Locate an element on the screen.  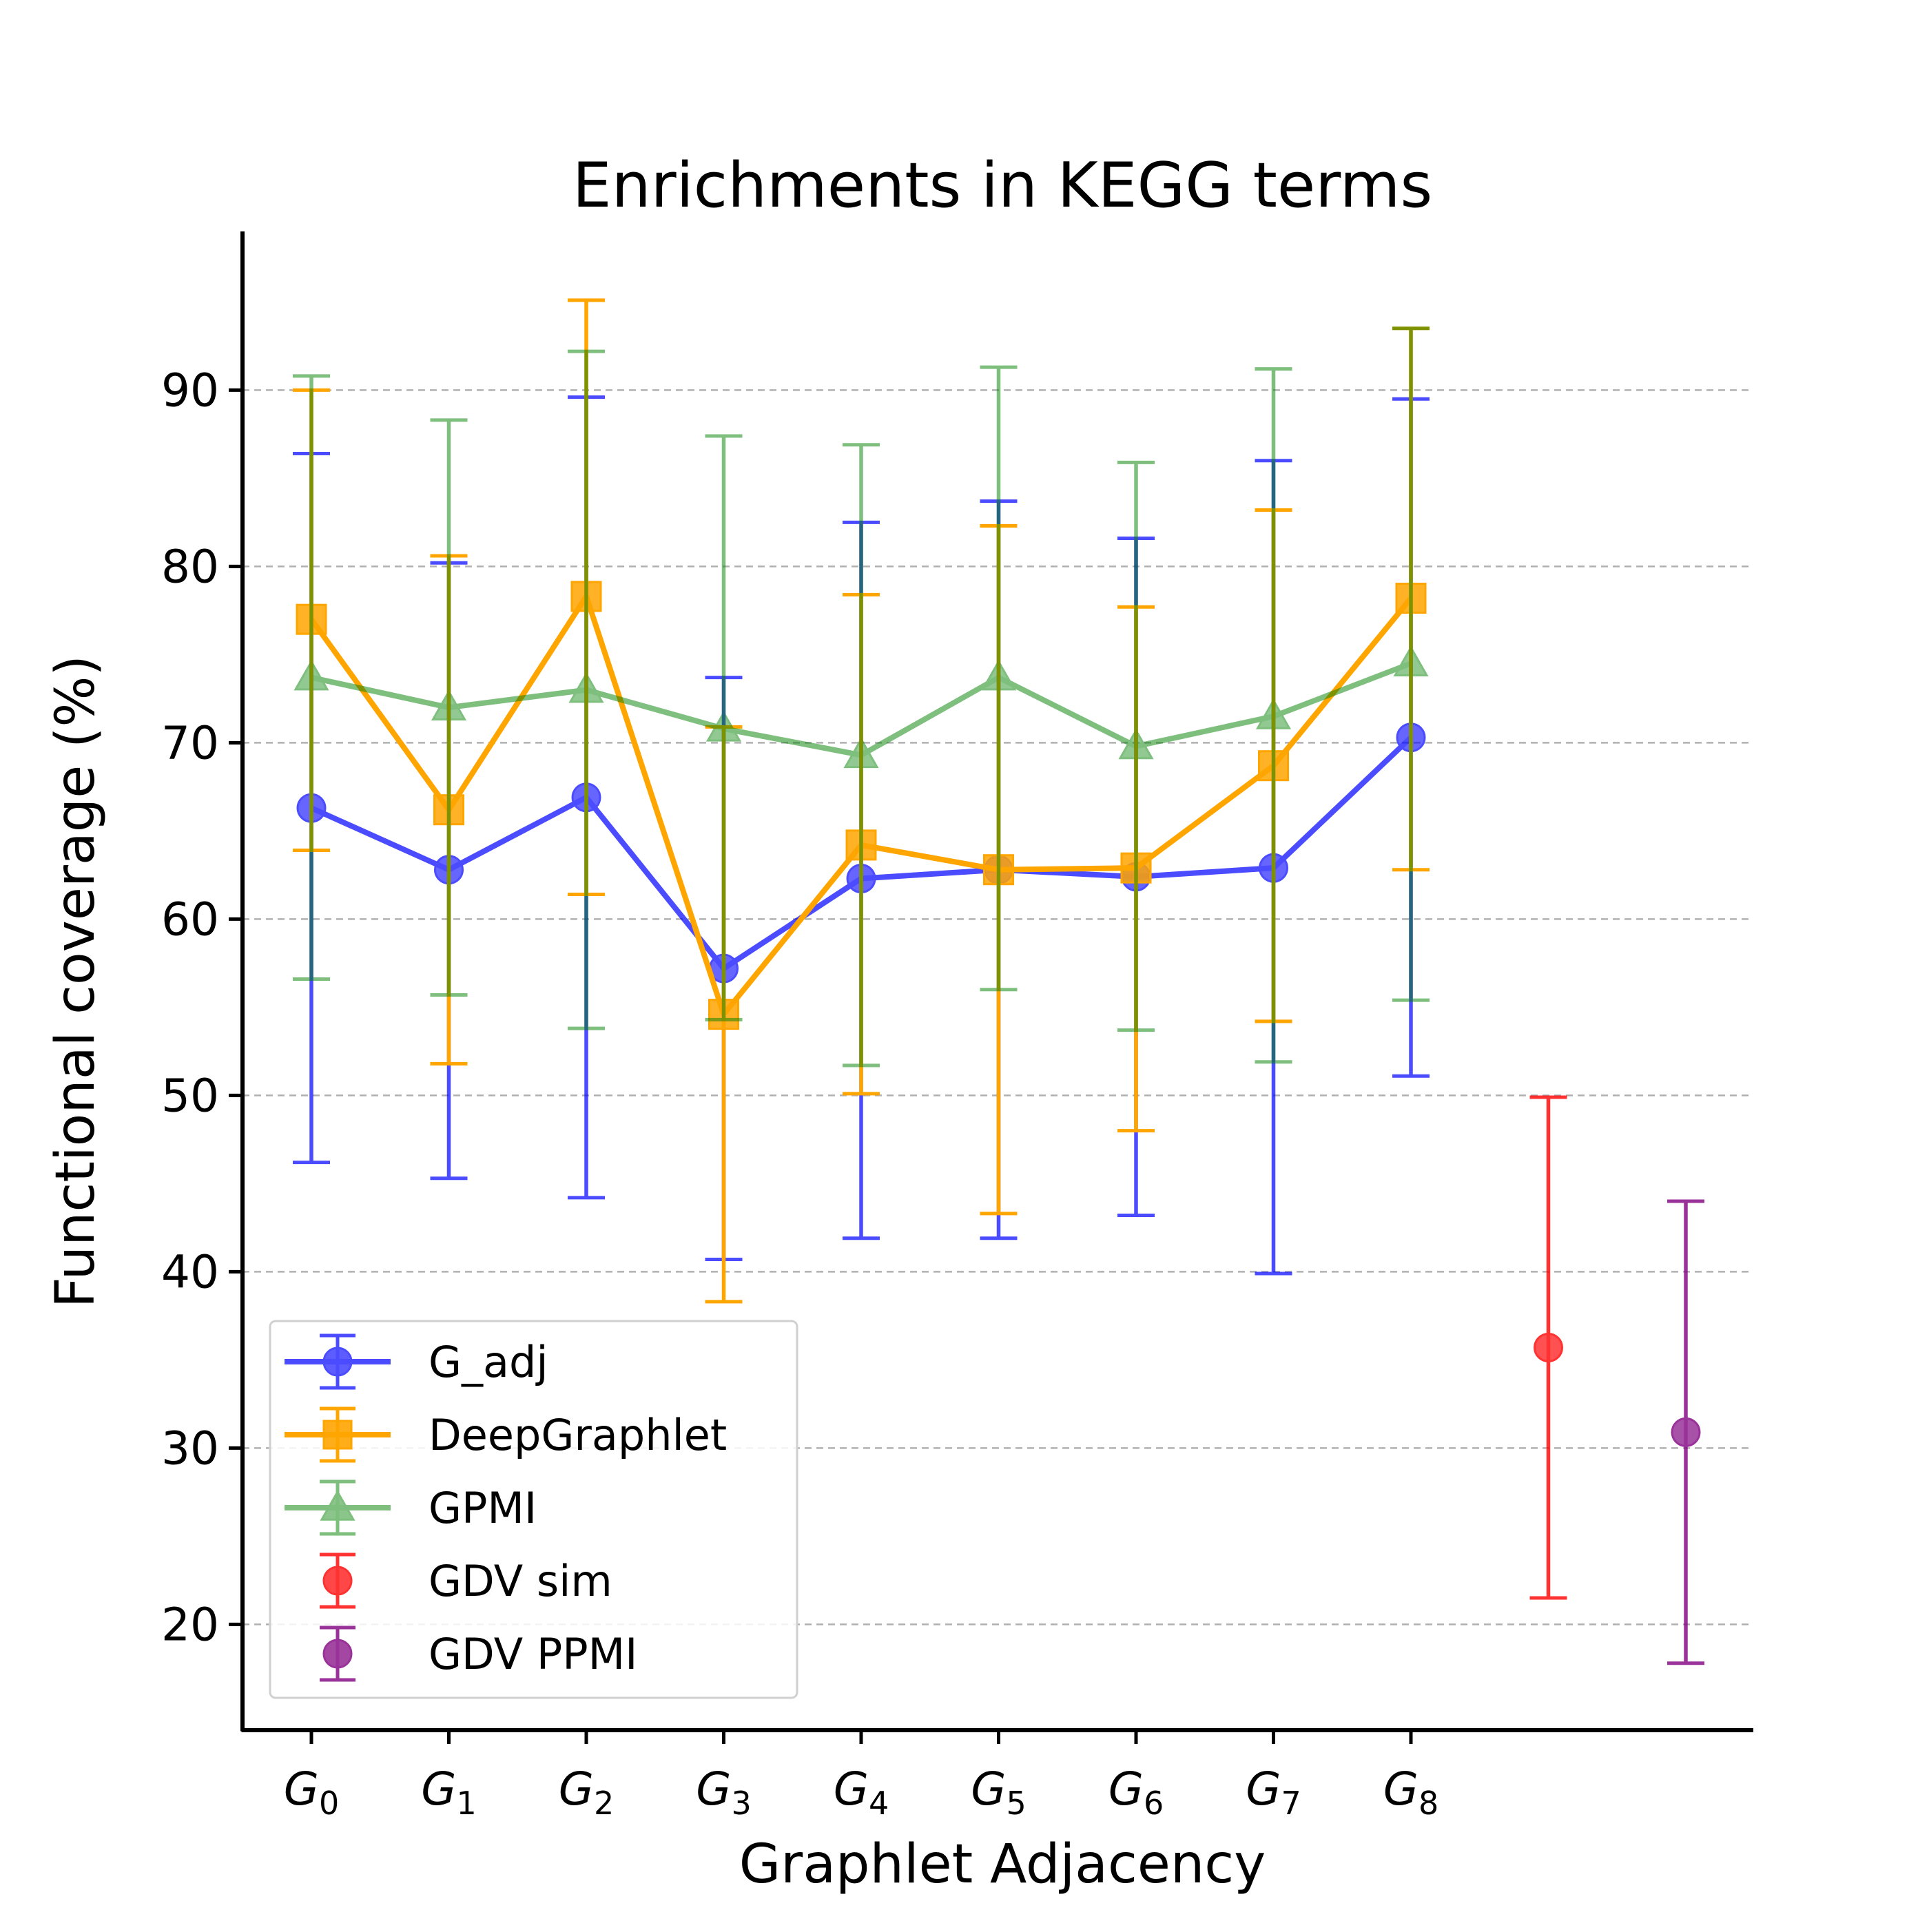
x-tick-label-subscript: 8 is located at coordinates (1428, 1803).